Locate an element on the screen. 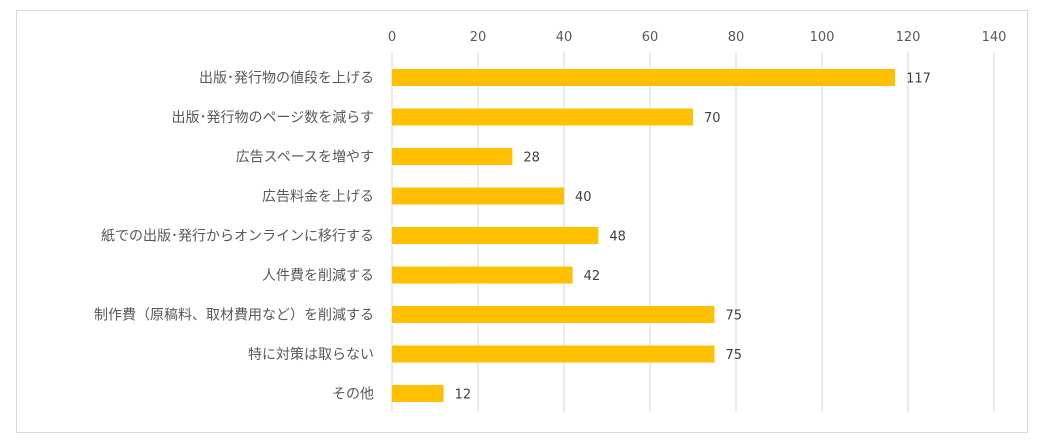 The height and width of the screenshot is (448, 1044). data-label: 42 is located at coordinates (592, 276).